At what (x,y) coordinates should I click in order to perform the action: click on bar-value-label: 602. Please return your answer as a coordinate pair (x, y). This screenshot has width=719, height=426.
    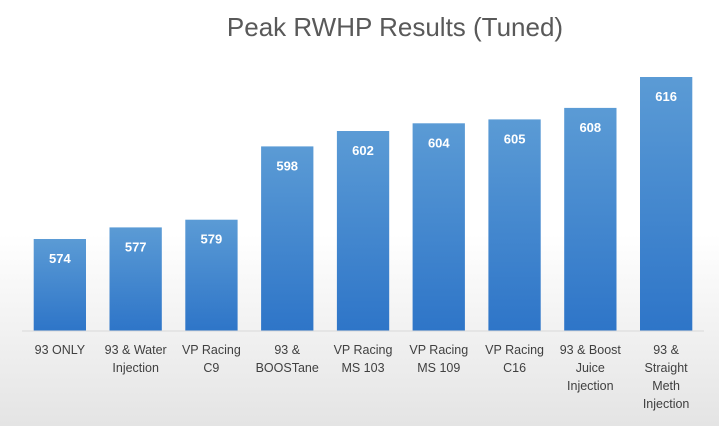
    Looking at the image, I should click on (363, 150).